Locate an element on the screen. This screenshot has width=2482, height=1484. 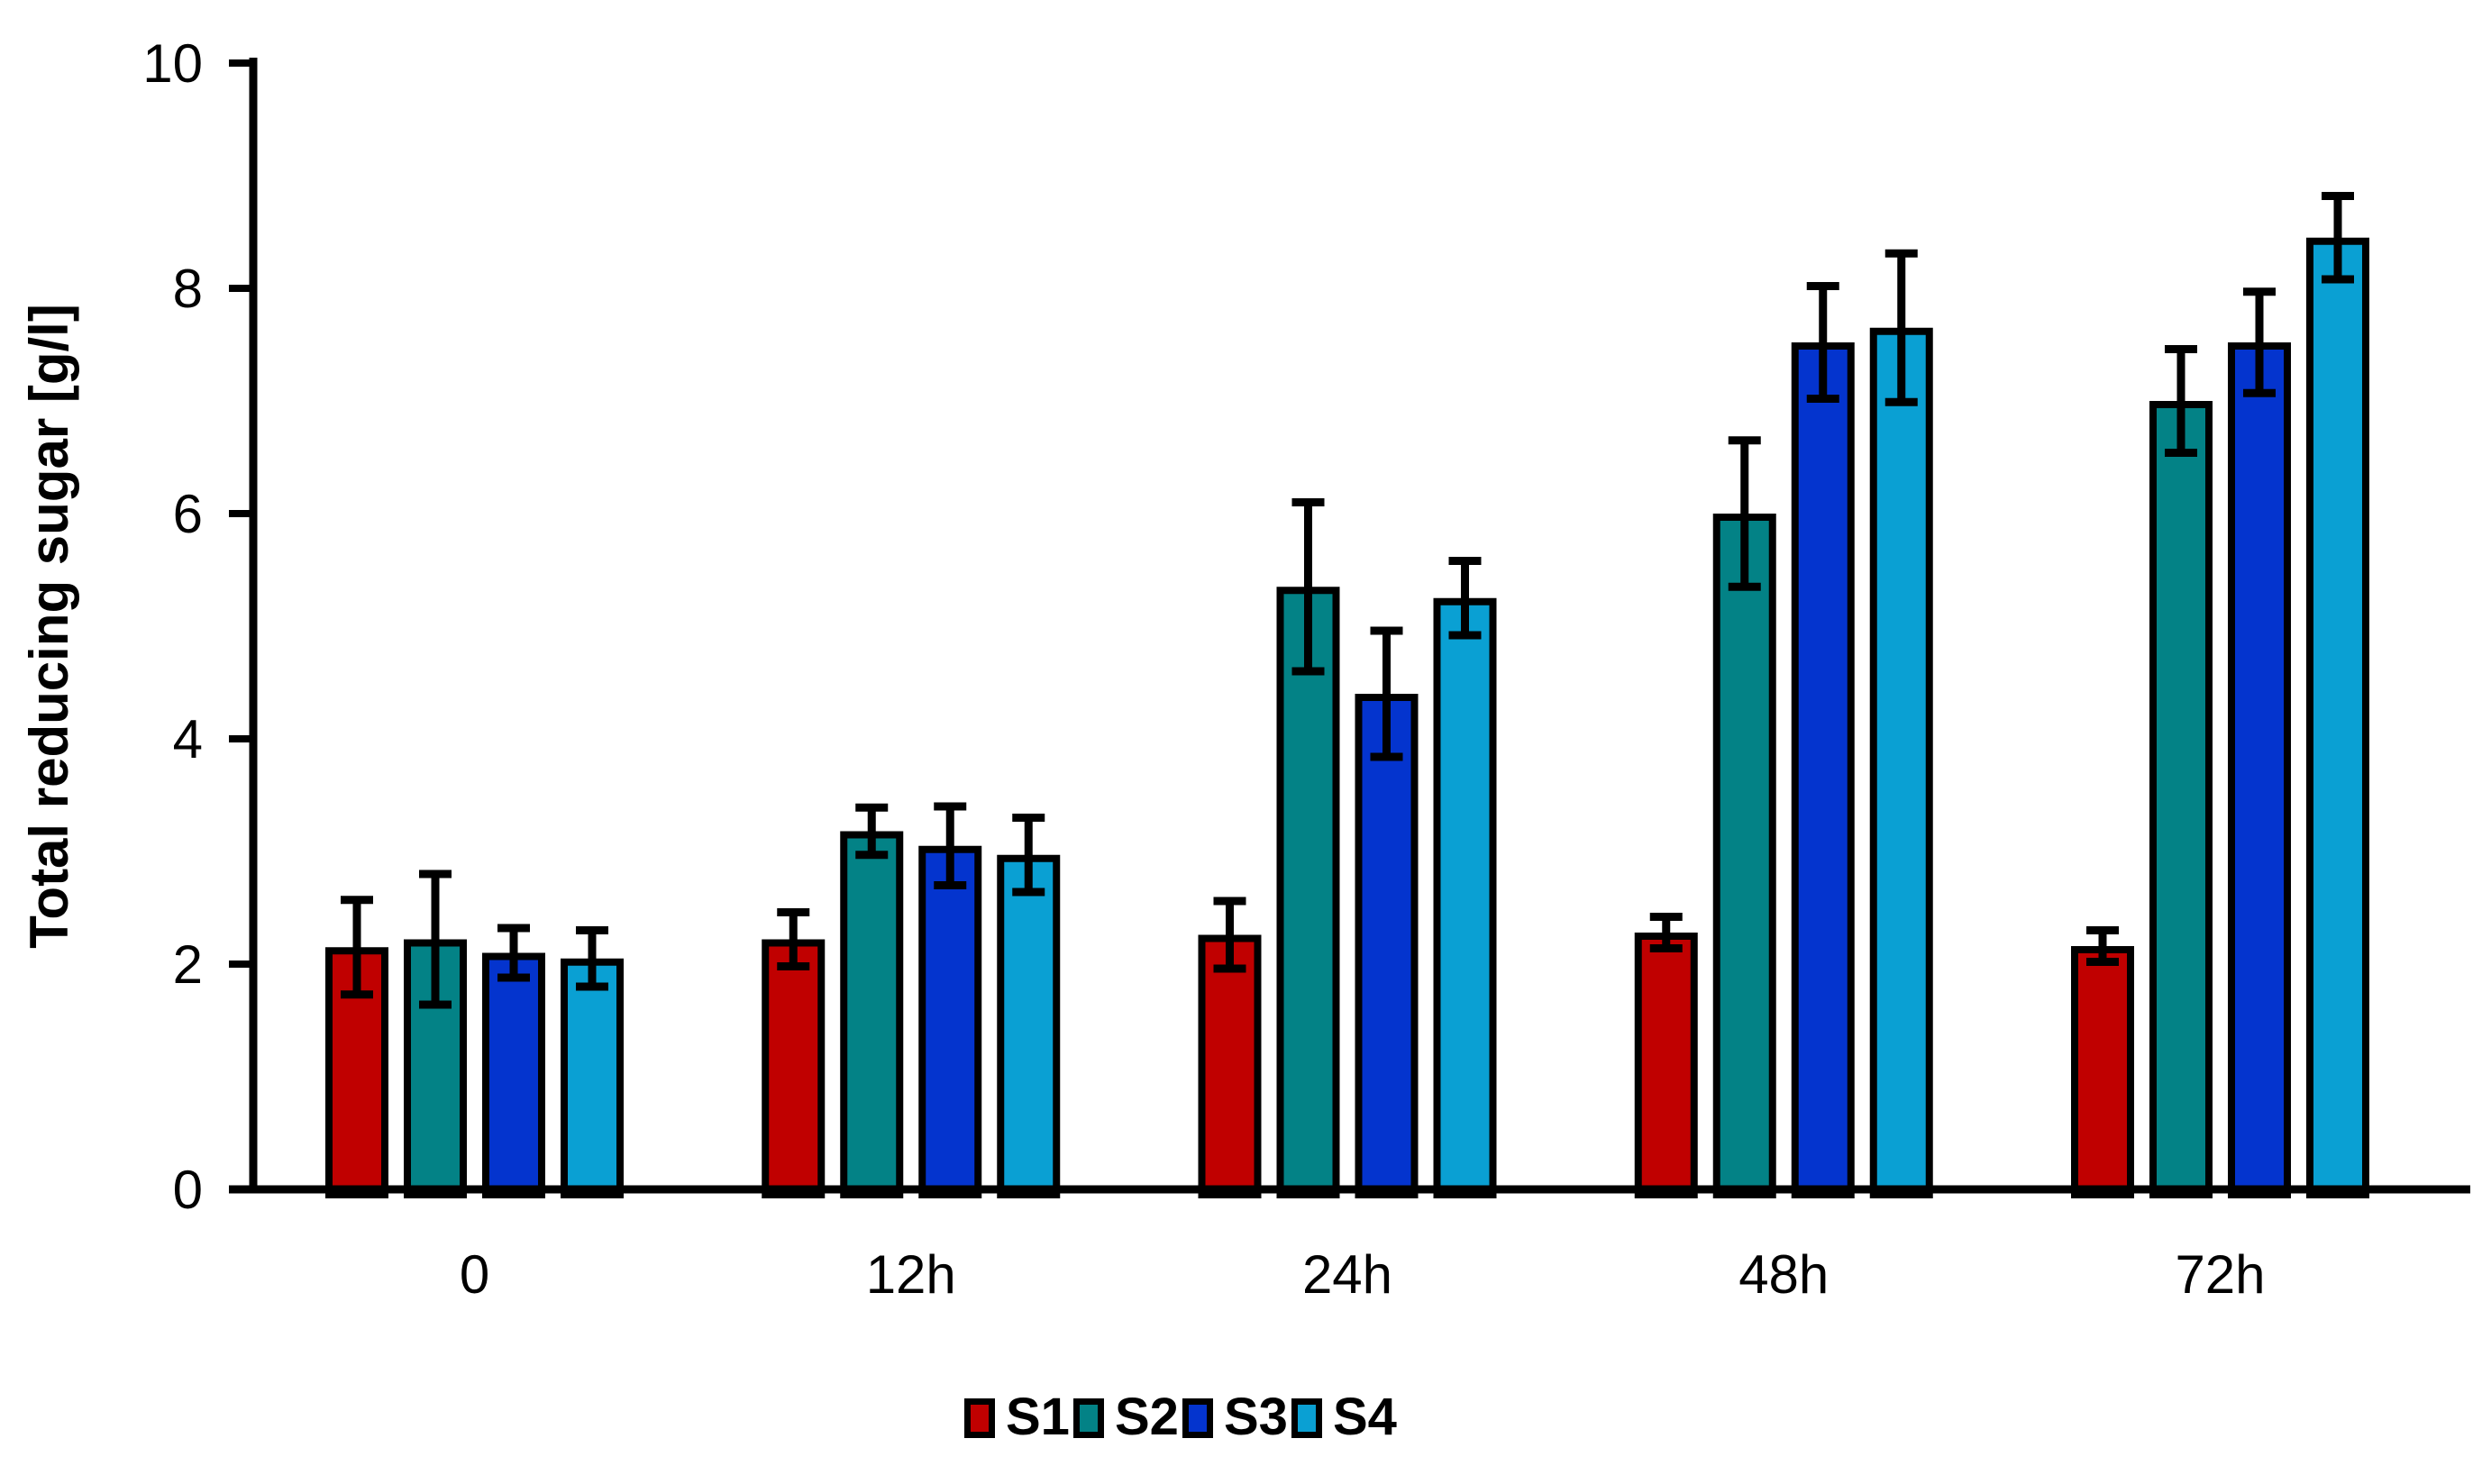
legend-label-S3: S3 is located at coordinates (1256, 1417).